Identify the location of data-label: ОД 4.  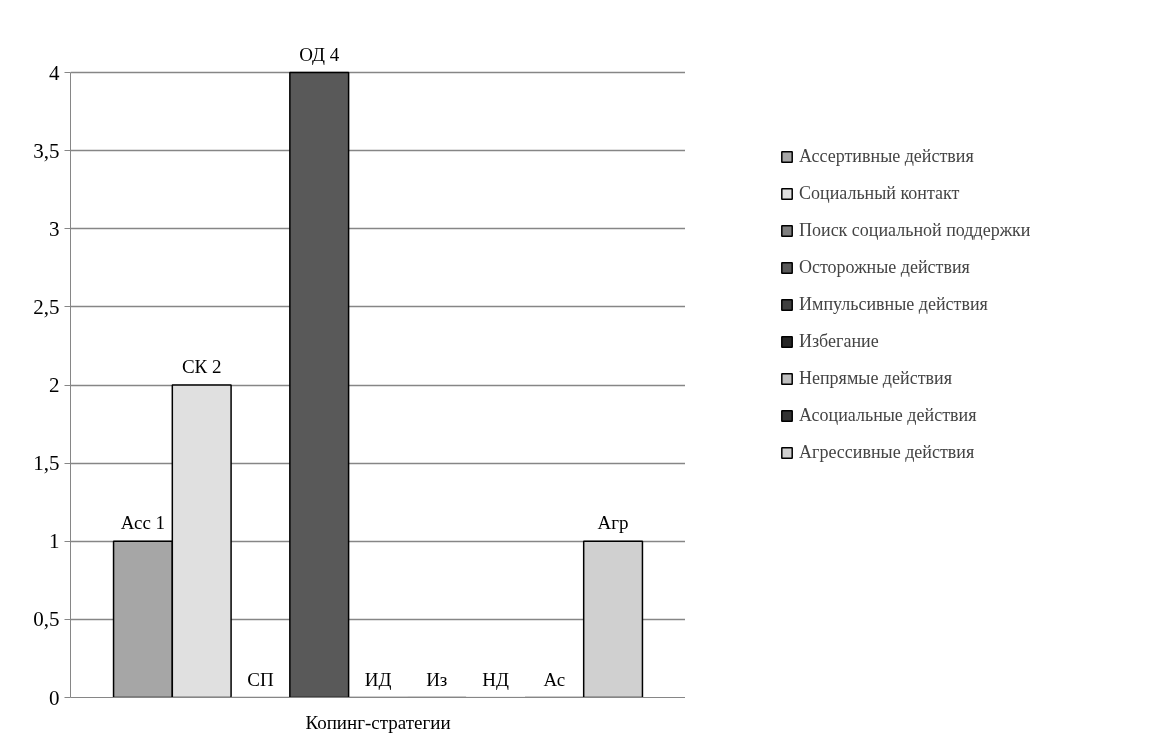
(319, 54).